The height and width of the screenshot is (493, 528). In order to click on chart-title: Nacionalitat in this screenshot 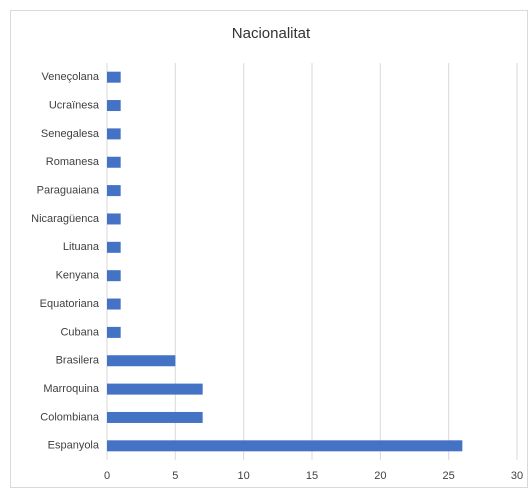, I will do `click(271, 33)`.